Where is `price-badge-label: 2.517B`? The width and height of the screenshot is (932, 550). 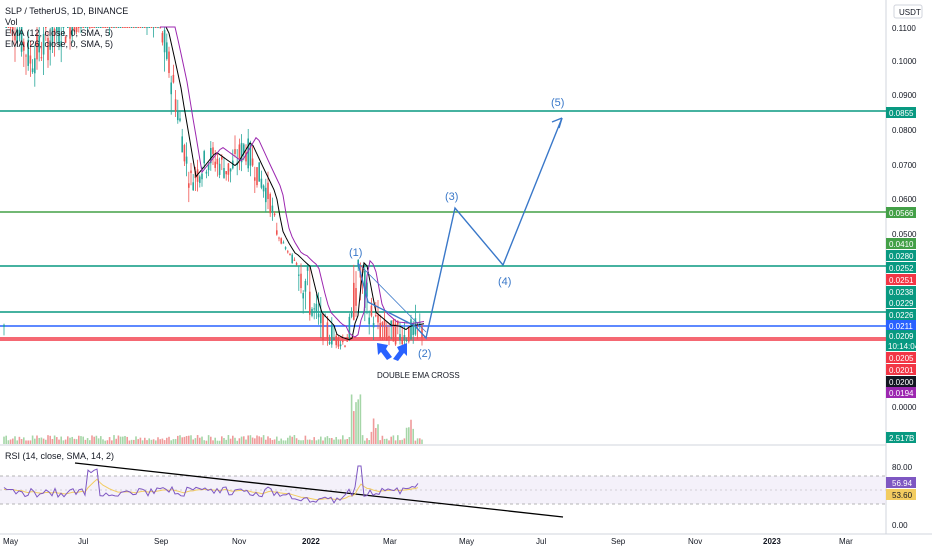 price-badge-label: 2.517B is located at coordinates (901, 438).